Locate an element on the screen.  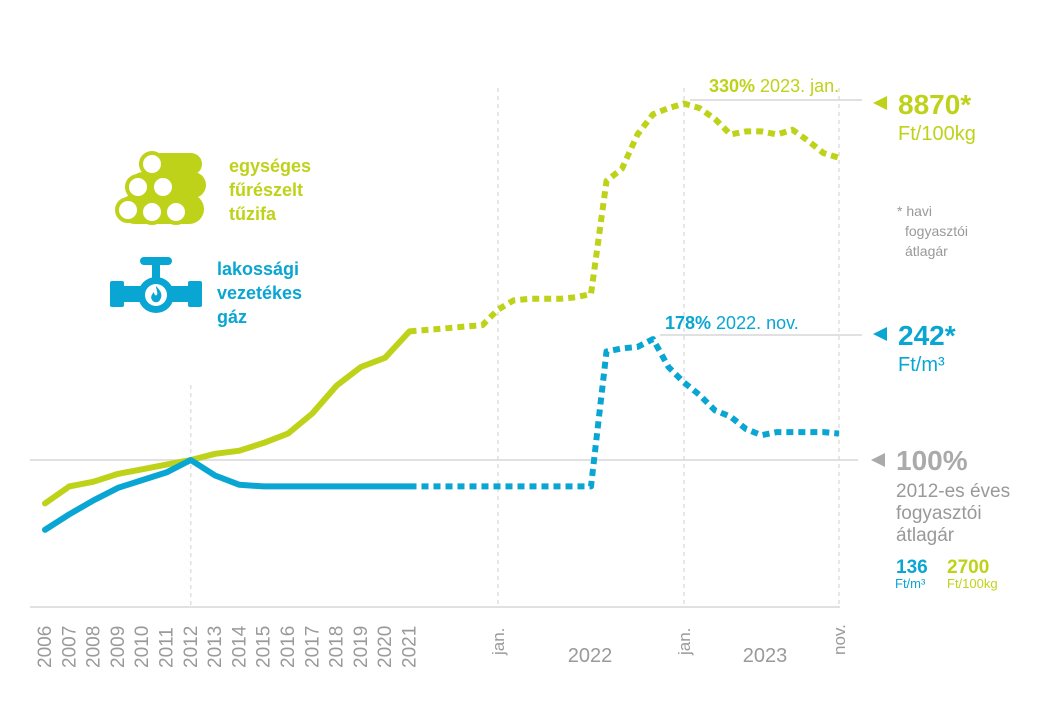
baseline-gas-unit: Ft/m³ is located at coordinates (910, 583).